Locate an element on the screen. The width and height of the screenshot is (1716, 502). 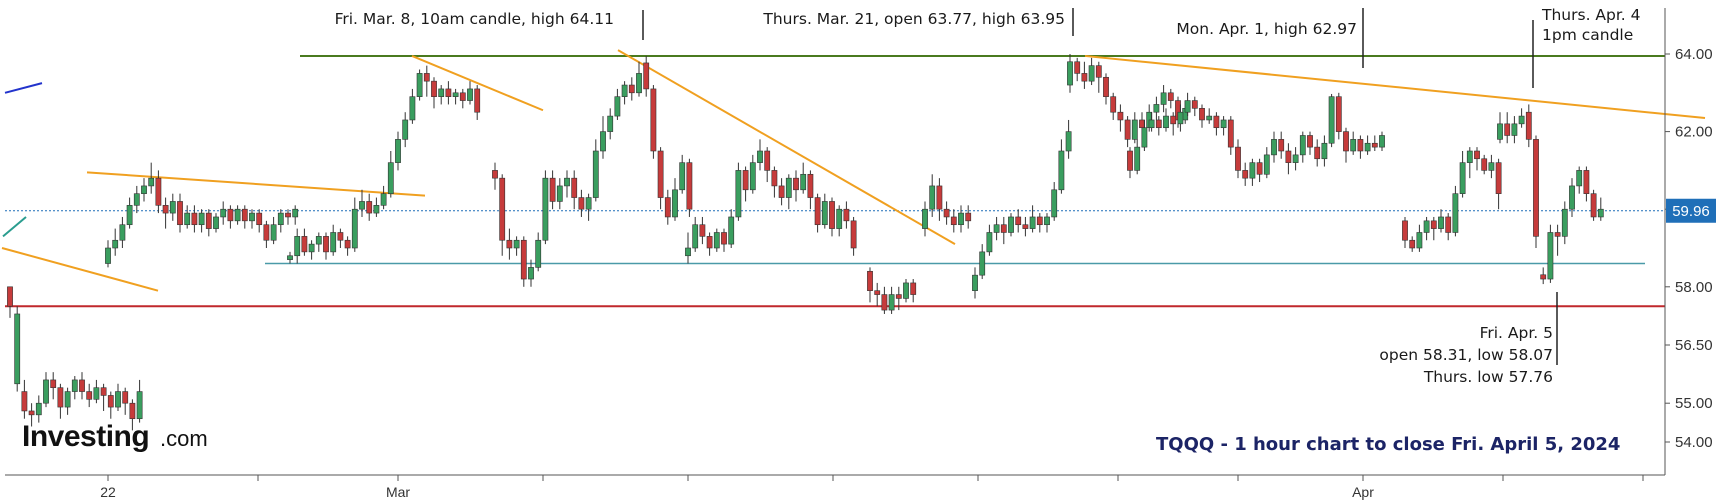
y-tick-label: 62.00 is located at coordinates (1694, 132).